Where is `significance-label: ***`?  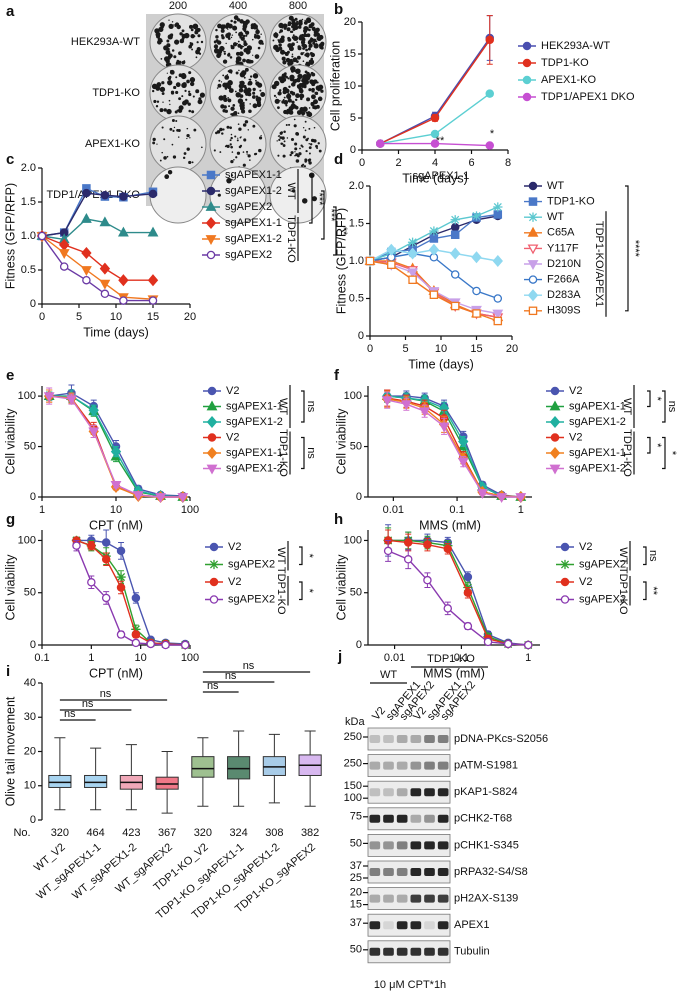 significance-label: *** is located at coordinates (319, 200).